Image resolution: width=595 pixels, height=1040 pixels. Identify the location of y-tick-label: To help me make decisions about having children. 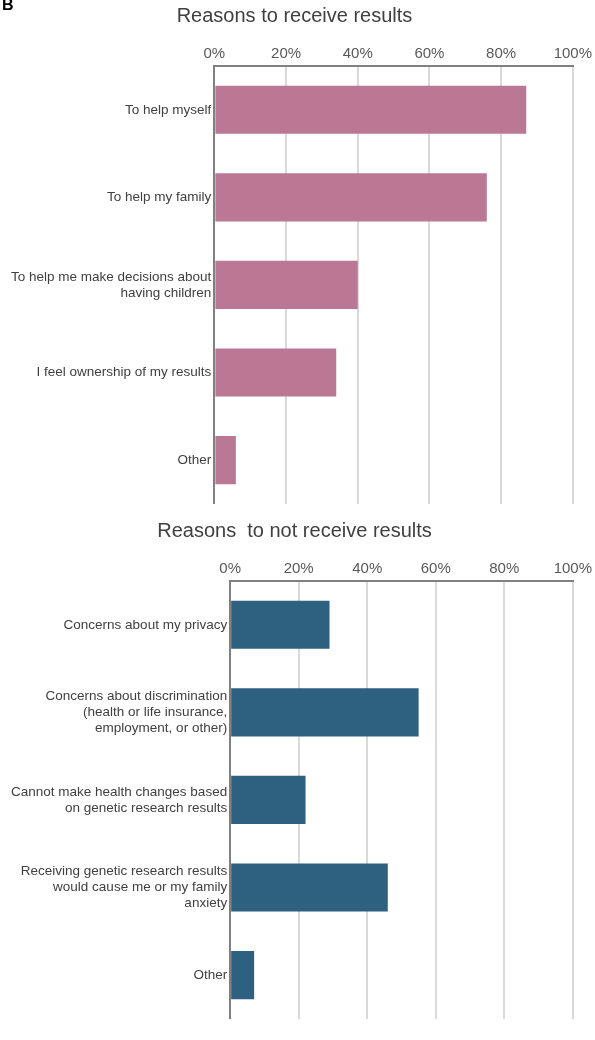
(111, 284).